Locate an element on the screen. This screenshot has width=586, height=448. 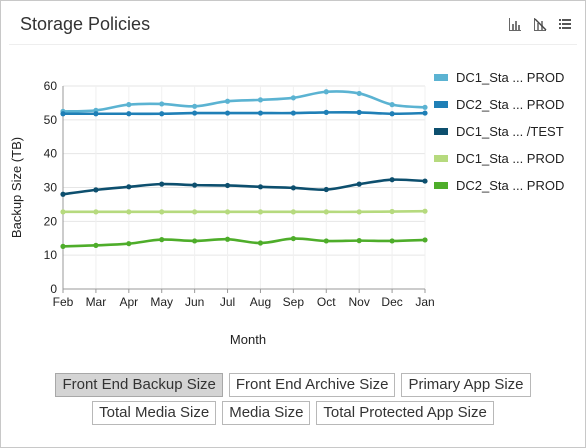
x-tick-label: Jul is located at coordinates (227, 302).